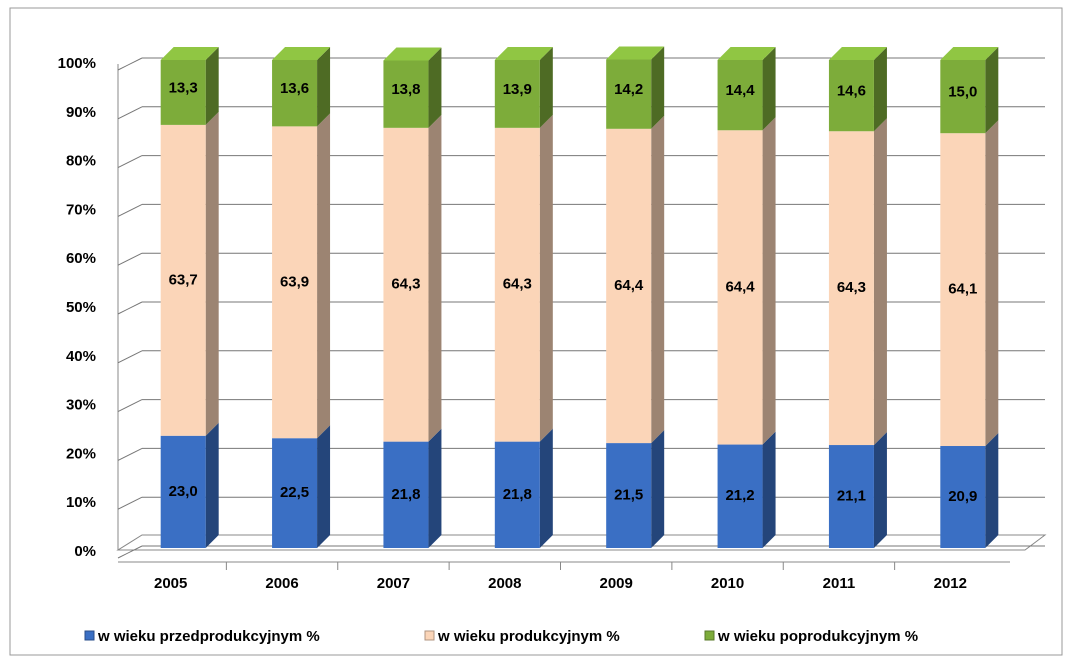  I want to click on y-tick-label: 80%, so click(81, 161).